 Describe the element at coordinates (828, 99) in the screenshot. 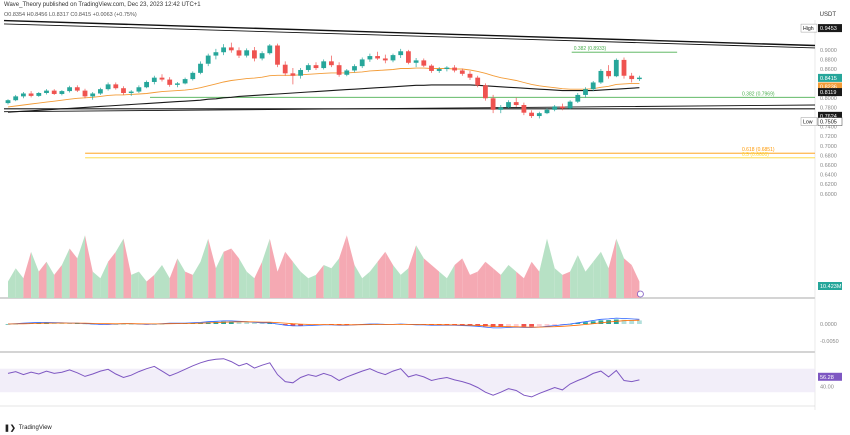

I see `price-axis-tick: 0.8000` at that location.